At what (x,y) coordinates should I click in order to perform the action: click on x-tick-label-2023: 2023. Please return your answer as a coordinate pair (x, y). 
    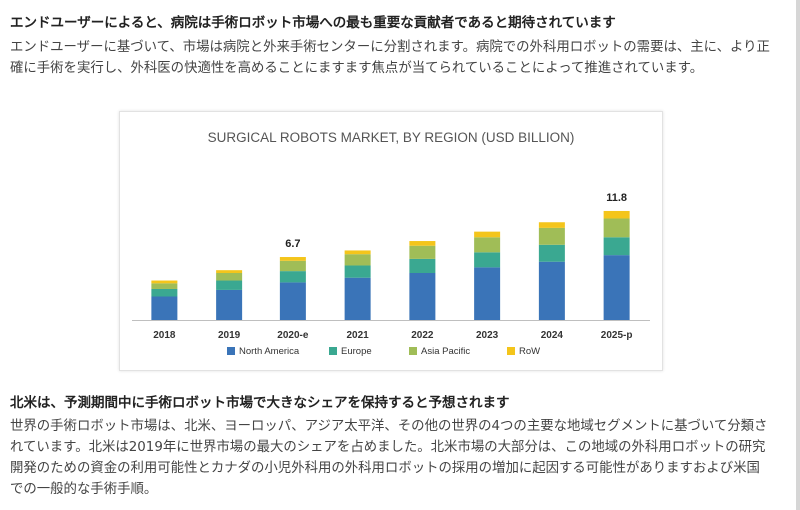
    Looking at the image, I should click on (487, 335).